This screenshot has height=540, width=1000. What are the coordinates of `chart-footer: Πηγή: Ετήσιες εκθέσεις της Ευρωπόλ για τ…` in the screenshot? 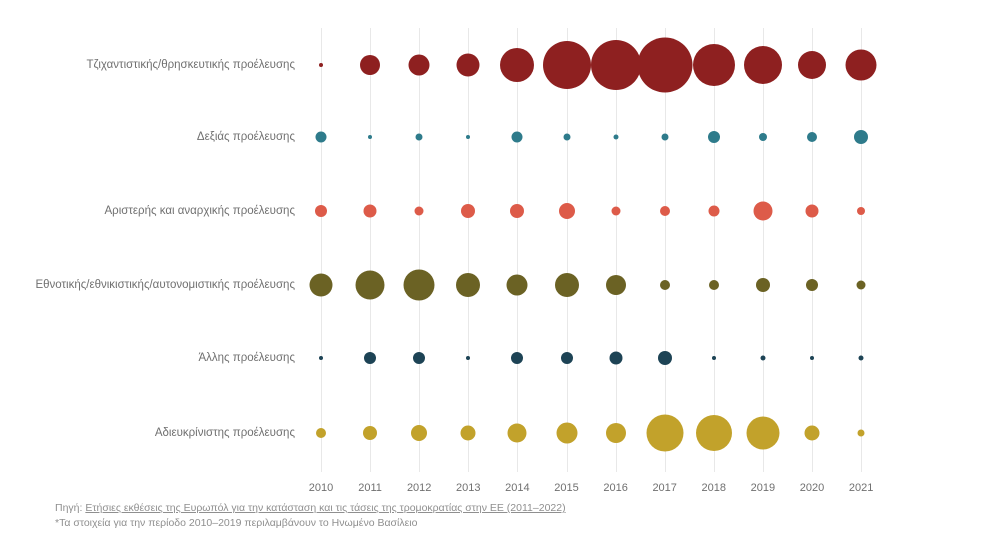 It's located at (310, 516).